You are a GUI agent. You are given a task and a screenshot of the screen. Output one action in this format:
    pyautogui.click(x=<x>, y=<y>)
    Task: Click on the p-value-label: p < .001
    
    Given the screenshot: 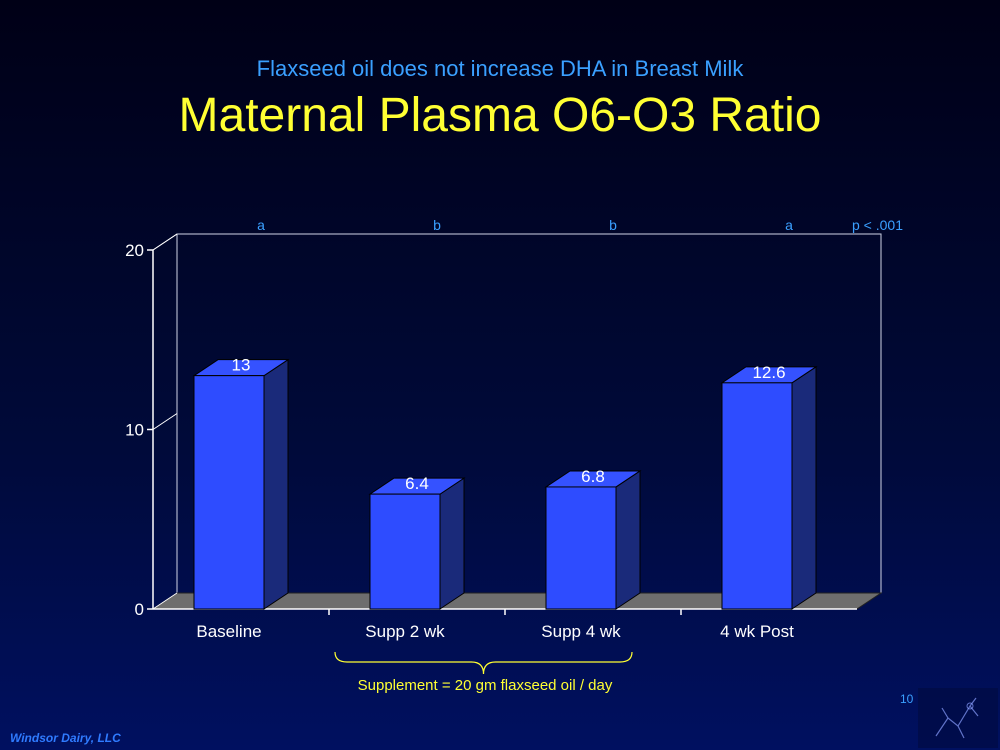 What is the action you would take?
    pyautogui.click(x=877, y=225)
    